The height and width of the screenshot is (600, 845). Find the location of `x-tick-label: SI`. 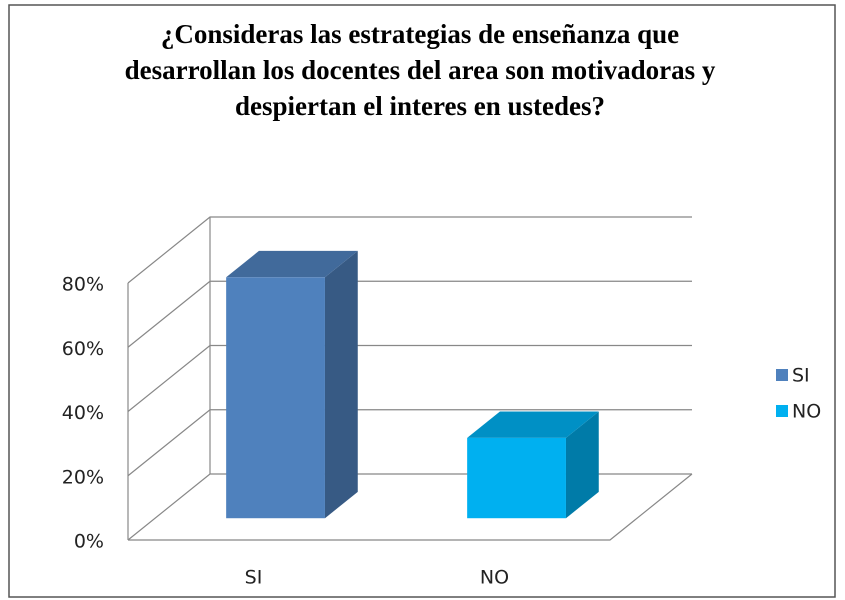

x-tick-label: SI is located at coordinates (254, 578).